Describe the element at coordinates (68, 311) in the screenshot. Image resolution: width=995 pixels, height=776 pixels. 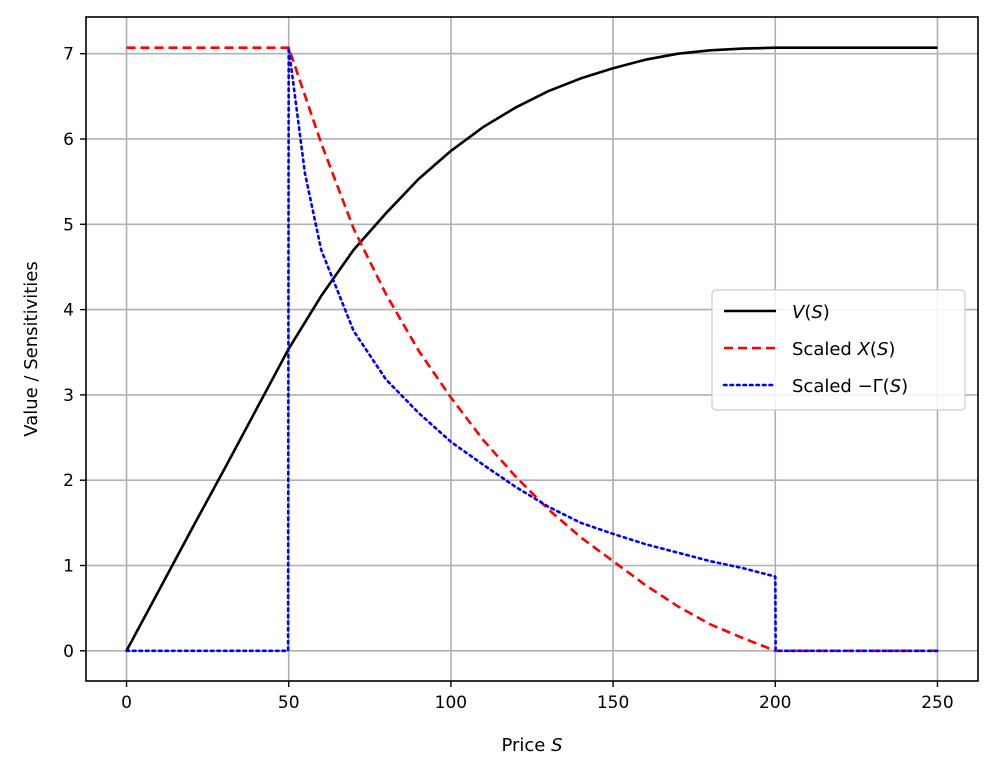
I see `y-tick-label: 4` at that location.